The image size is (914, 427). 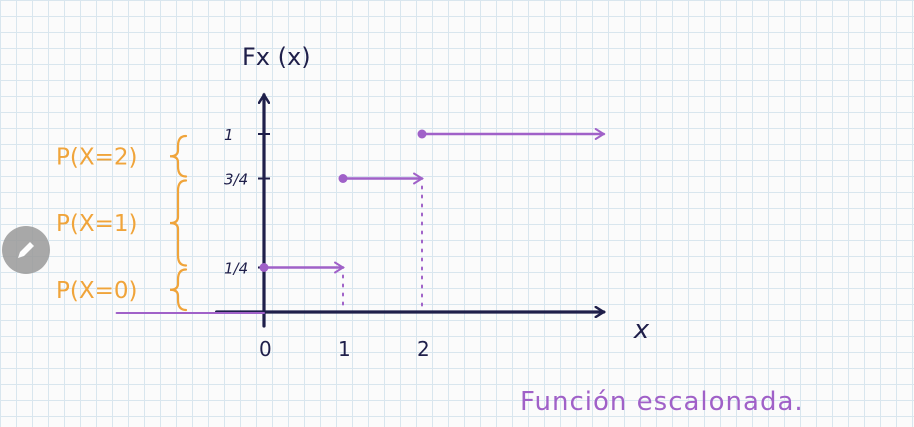 What do you see at coordinates (229, 135) in the screenshot?
I see `y-tick-label-2: 1` at bounding box center [229, 135].